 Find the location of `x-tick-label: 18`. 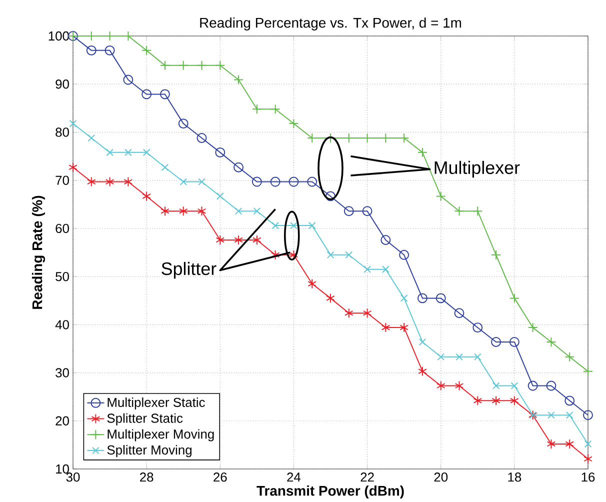

x-tick-label: 18 is located at coordinates (515, 477).